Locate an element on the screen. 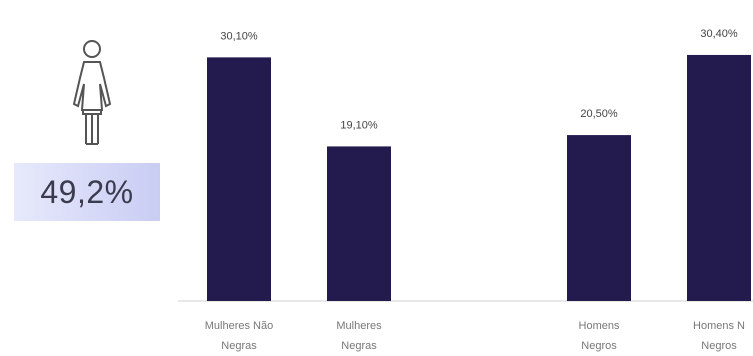 This screenshot has width=753, height=356. category-label-0: Mulheres Não Negras is located at coordinates (239, 336).